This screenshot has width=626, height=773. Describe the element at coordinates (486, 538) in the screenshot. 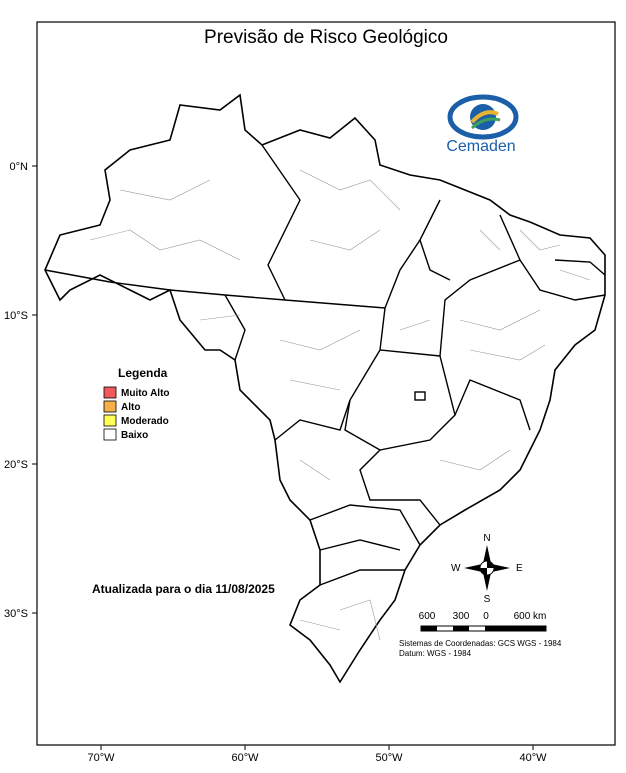

I see `compass-n: N` at that location.